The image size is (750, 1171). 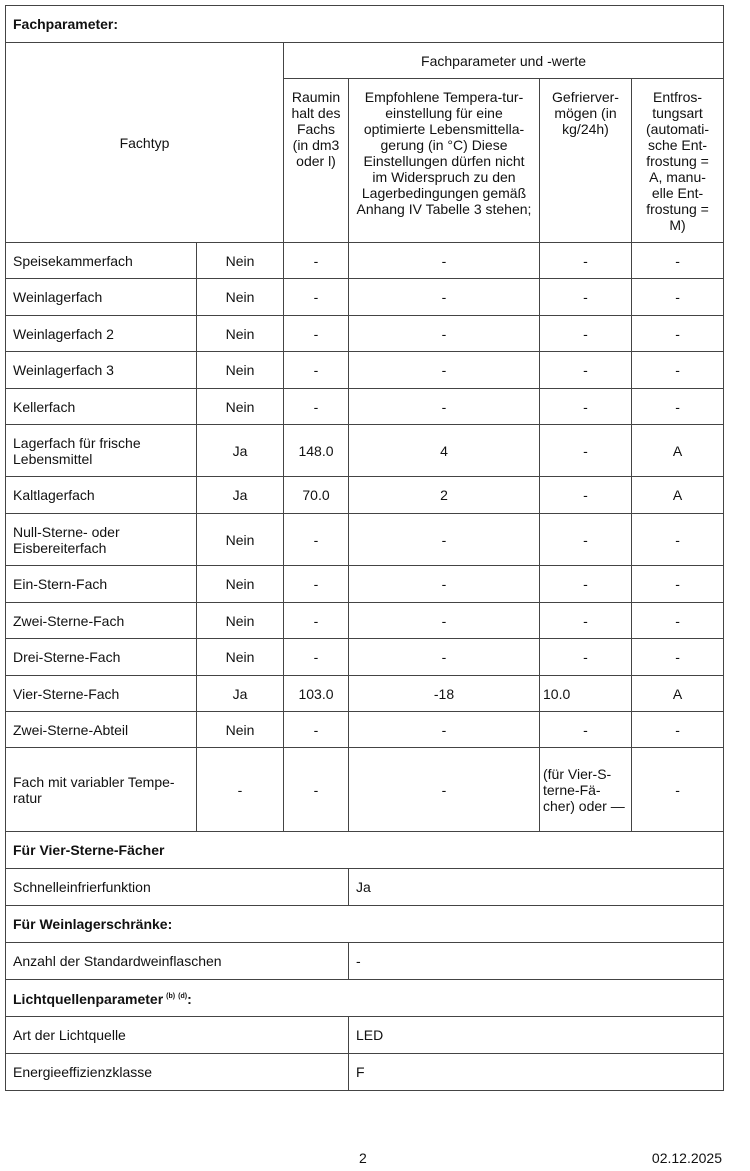 What do you see at coordinates (536, 887) in the screenshot?
I see `value-quick-freeze: Ja` at bounding box center [536, 887].